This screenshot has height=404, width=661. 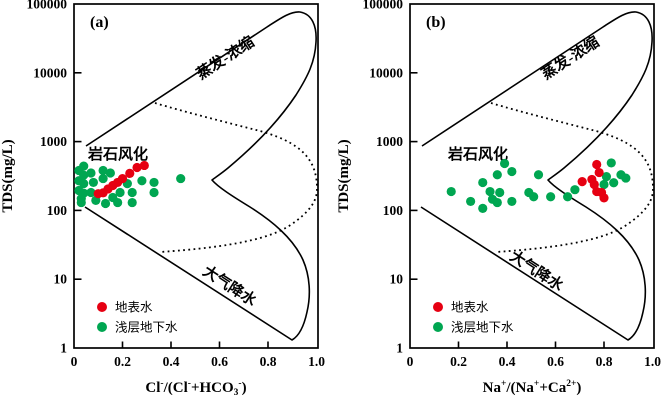 What do you see at coordinates (8, 175) in the screenshot?
I see `y-axis-title: TDS(mg/L)` at bounding box center [8, 175].